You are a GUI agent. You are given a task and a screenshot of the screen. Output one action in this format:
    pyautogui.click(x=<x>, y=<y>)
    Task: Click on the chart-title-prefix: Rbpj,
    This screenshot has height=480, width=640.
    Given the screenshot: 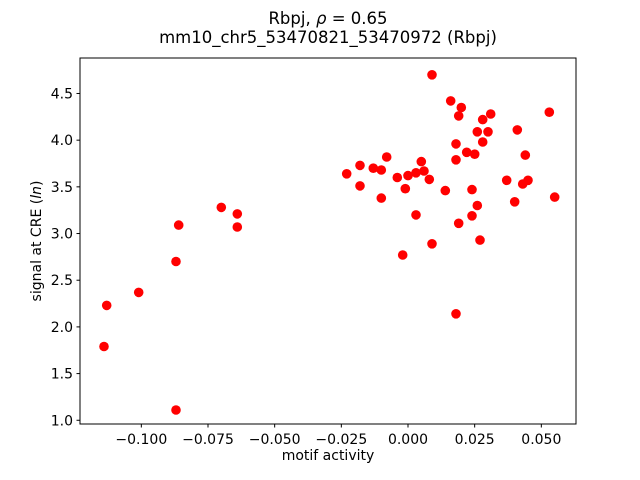 What is the action you would take?
    pyautogui.click(x=292, y=18)
    